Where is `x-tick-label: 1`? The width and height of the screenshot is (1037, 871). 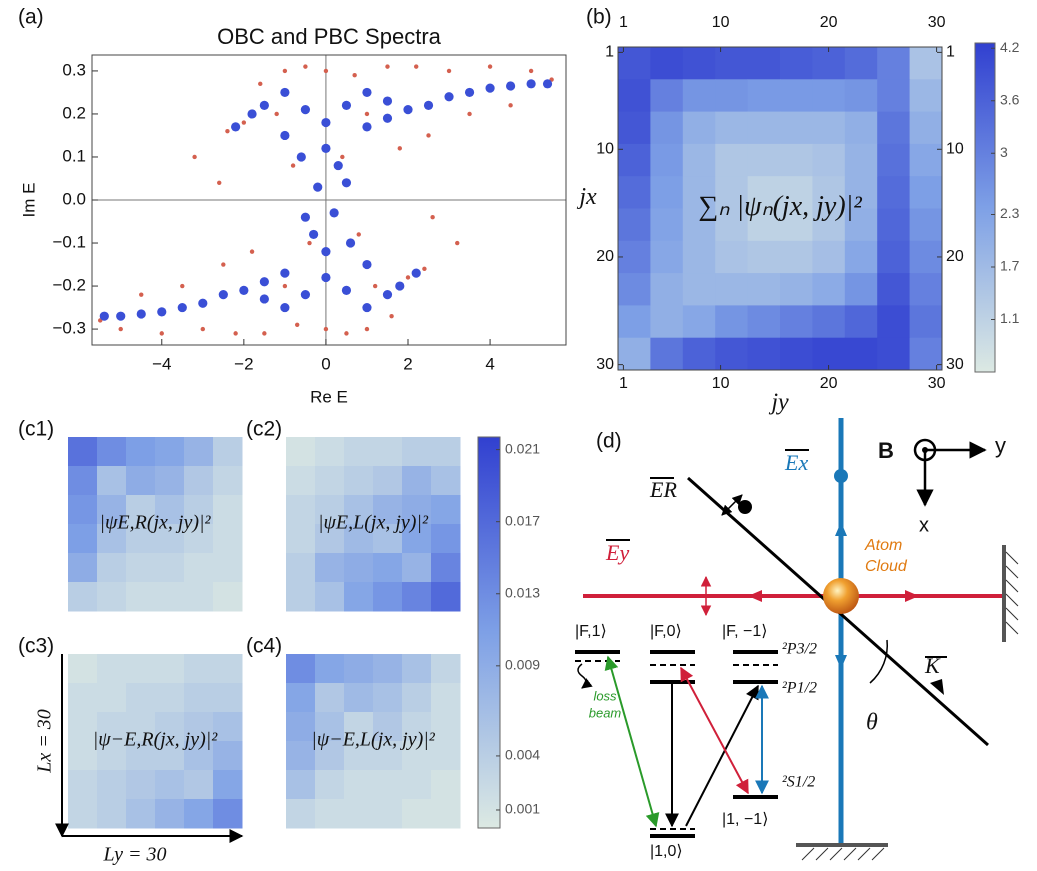
x-tick-label: 1 is located at coordinates (623, 383).